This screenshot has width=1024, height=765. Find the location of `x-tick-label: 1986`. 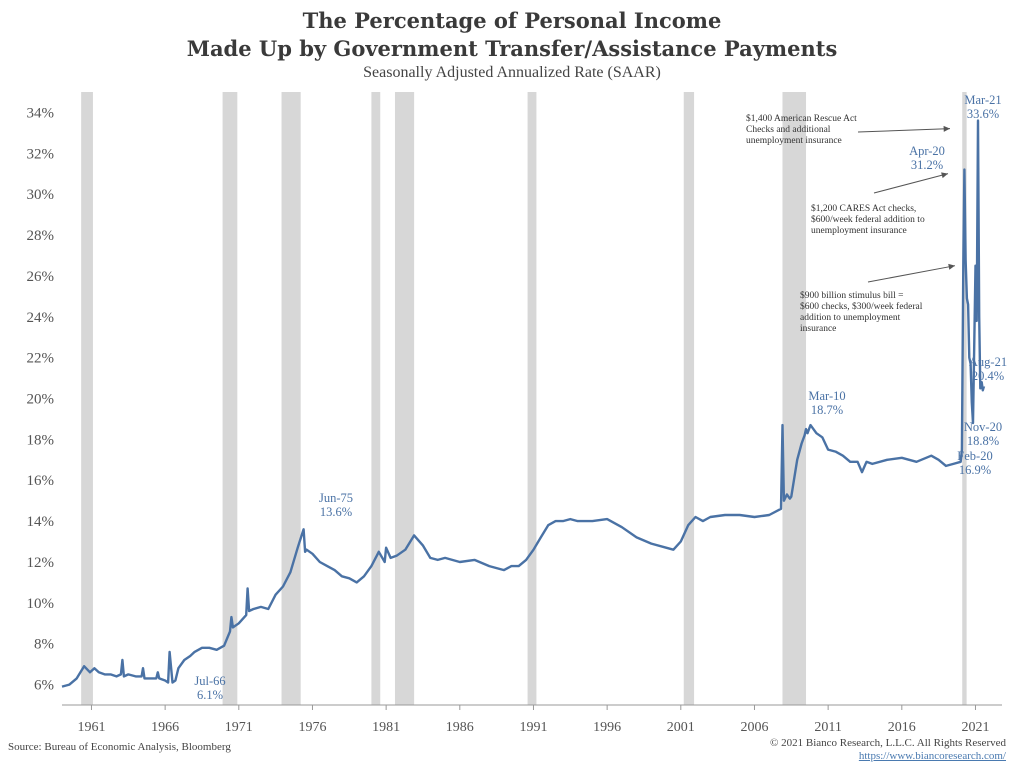

x-tick-label: 1986 is located at coordinates (460, 727).